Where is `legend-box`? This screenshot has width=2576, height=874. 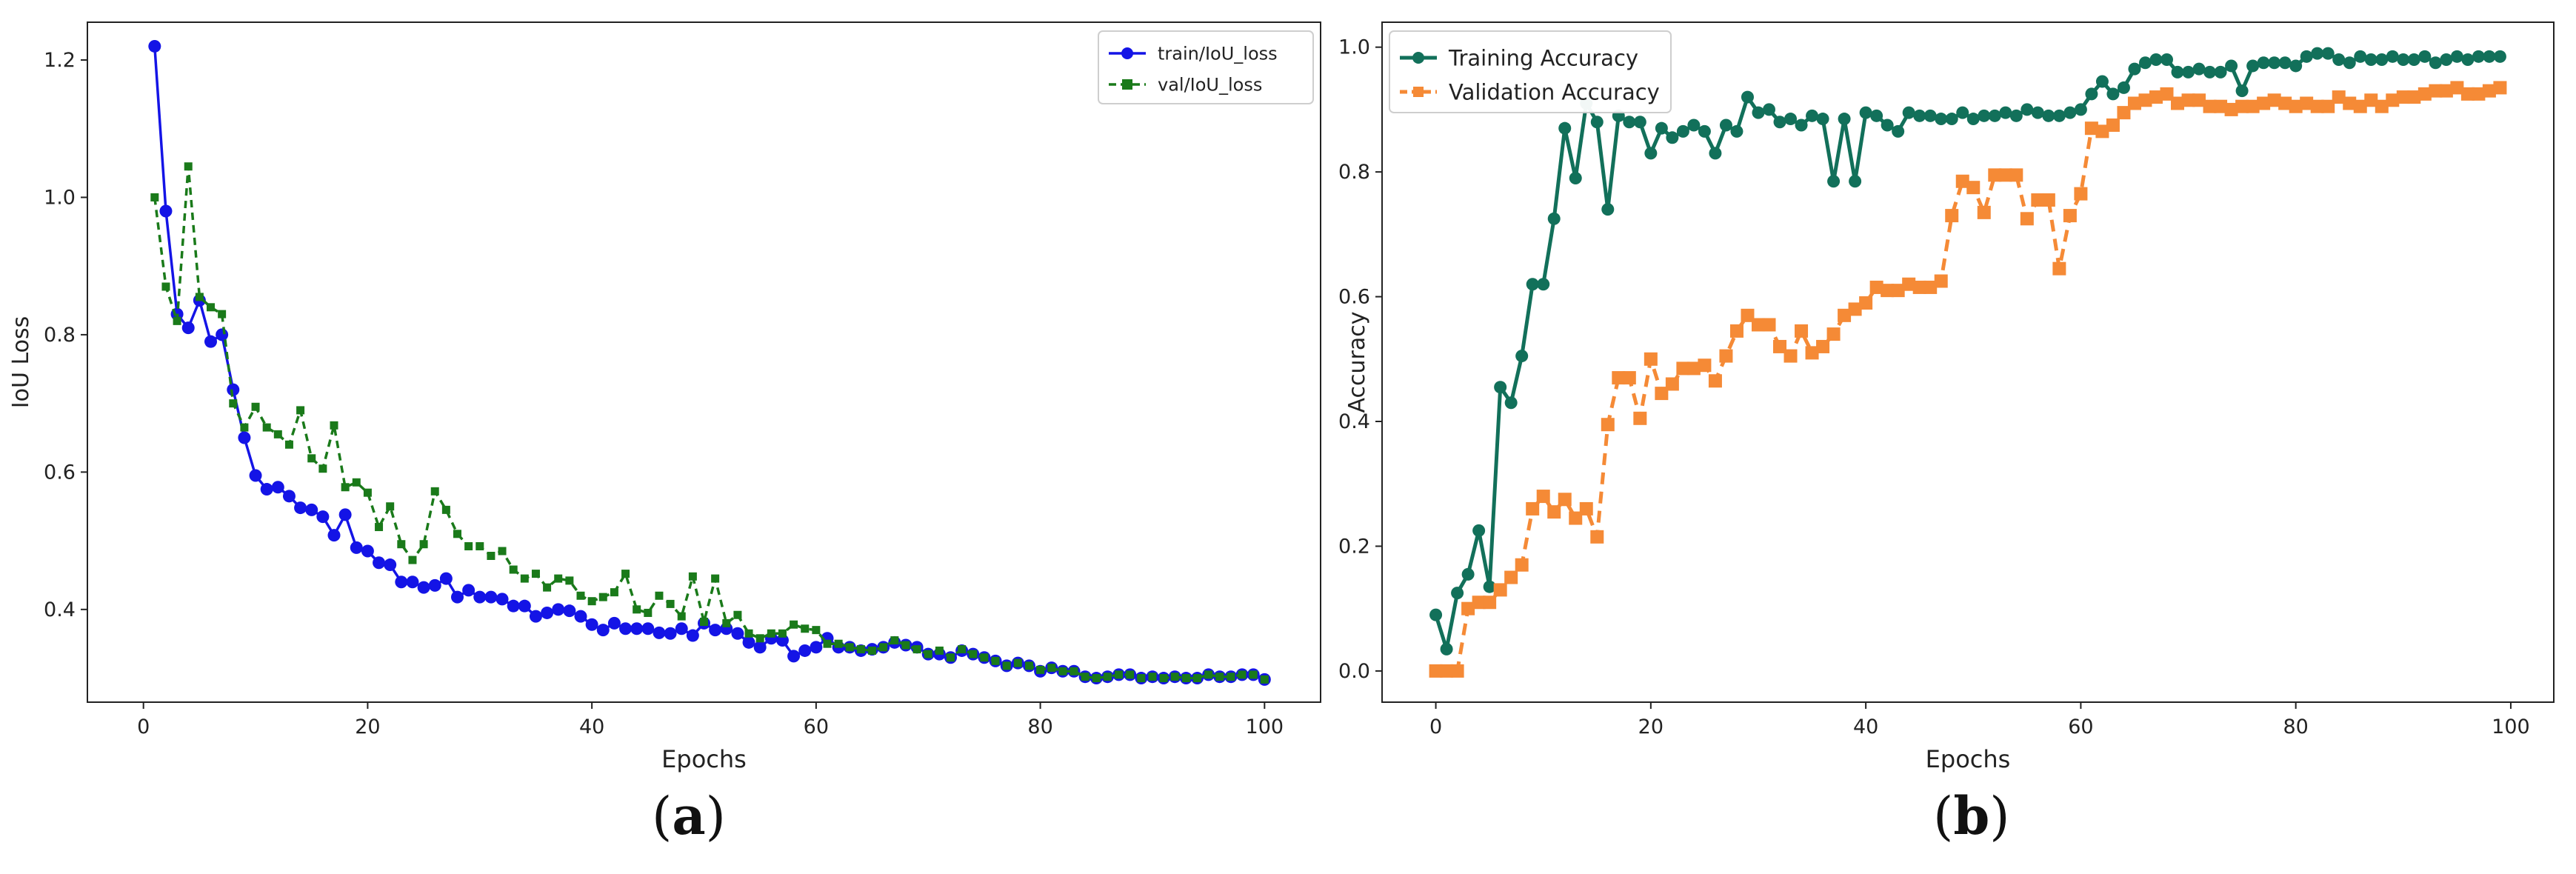
legend-box is located at coordinates (1530, 71).